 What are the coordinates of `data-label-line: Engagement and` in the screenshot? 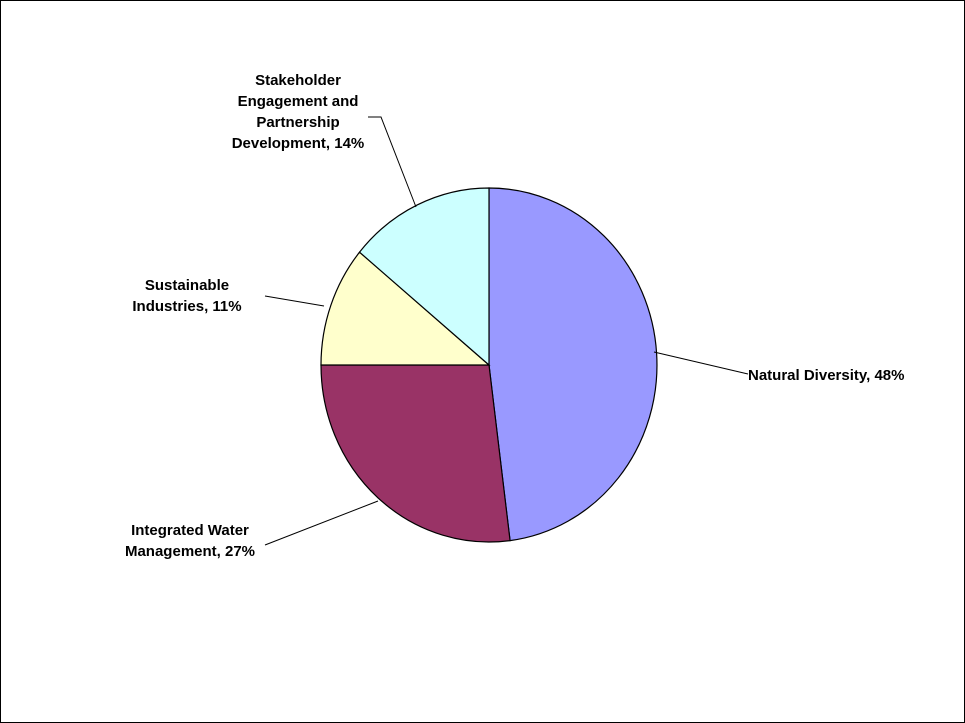 It's located at (298, 101).